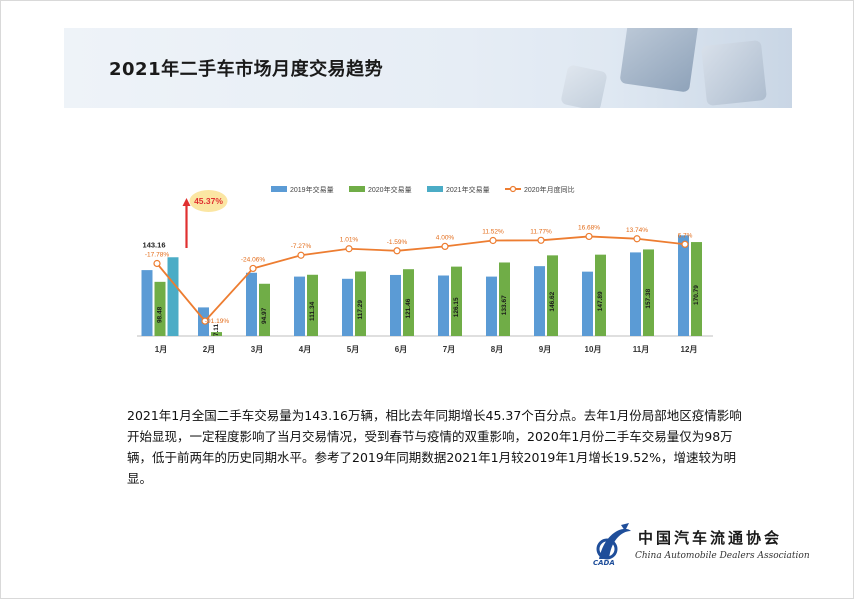 This screenshot has height=599, width=854. Describe the element at coordinates (408, 308) in the screenshot. I see `bar-value-label: 121.46` at that location.